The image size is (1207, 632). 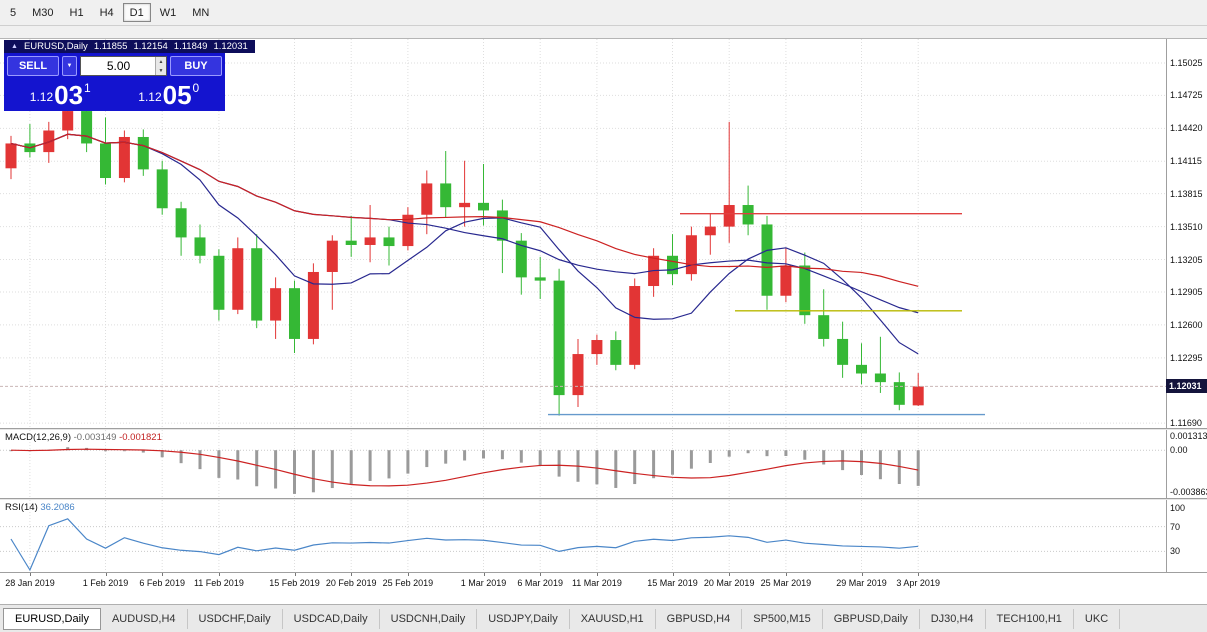 I want to click on chevron-down-icon: ▼, so click(x=69, y=66).